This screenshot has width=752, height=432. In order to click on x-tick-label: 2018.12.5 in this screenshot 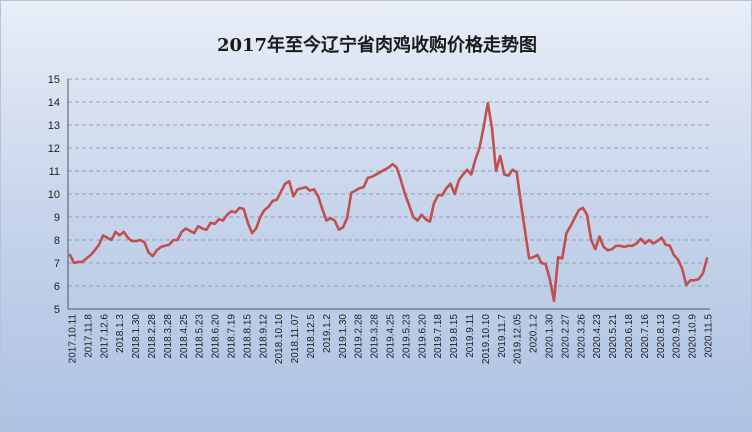, I will do `click(311, 336)`.